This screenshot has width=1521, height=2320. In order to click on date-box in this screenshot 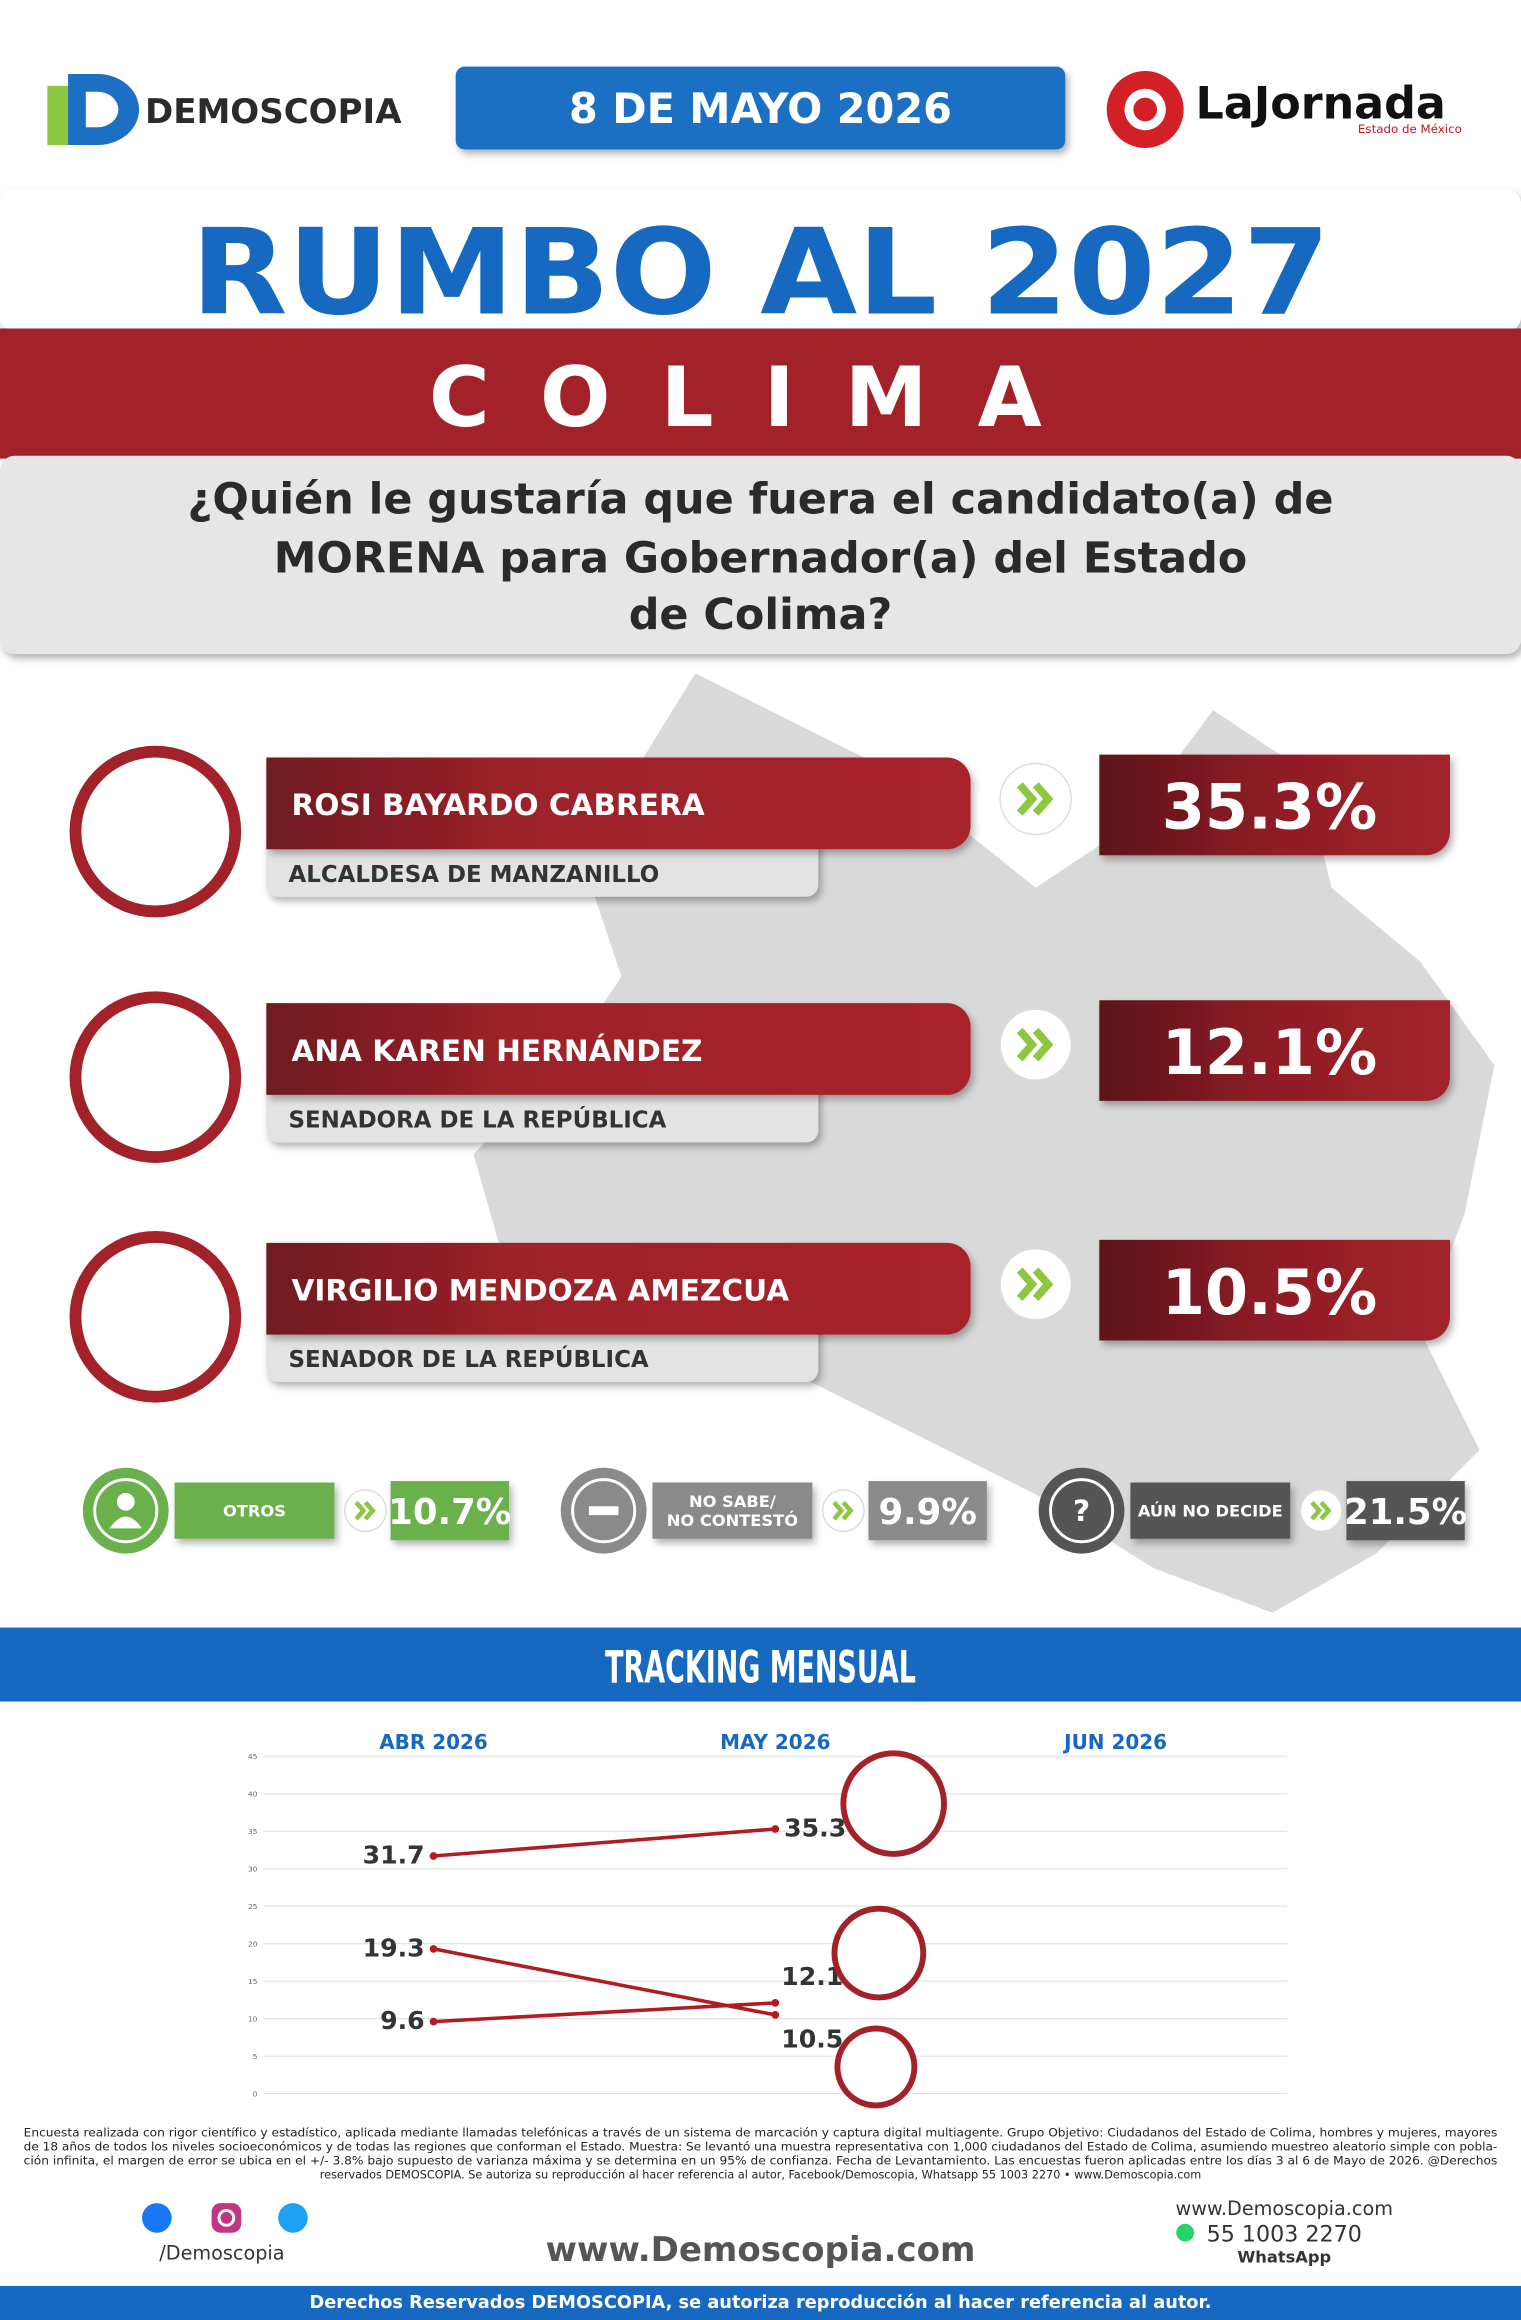, I will do `click(760, 108)`.